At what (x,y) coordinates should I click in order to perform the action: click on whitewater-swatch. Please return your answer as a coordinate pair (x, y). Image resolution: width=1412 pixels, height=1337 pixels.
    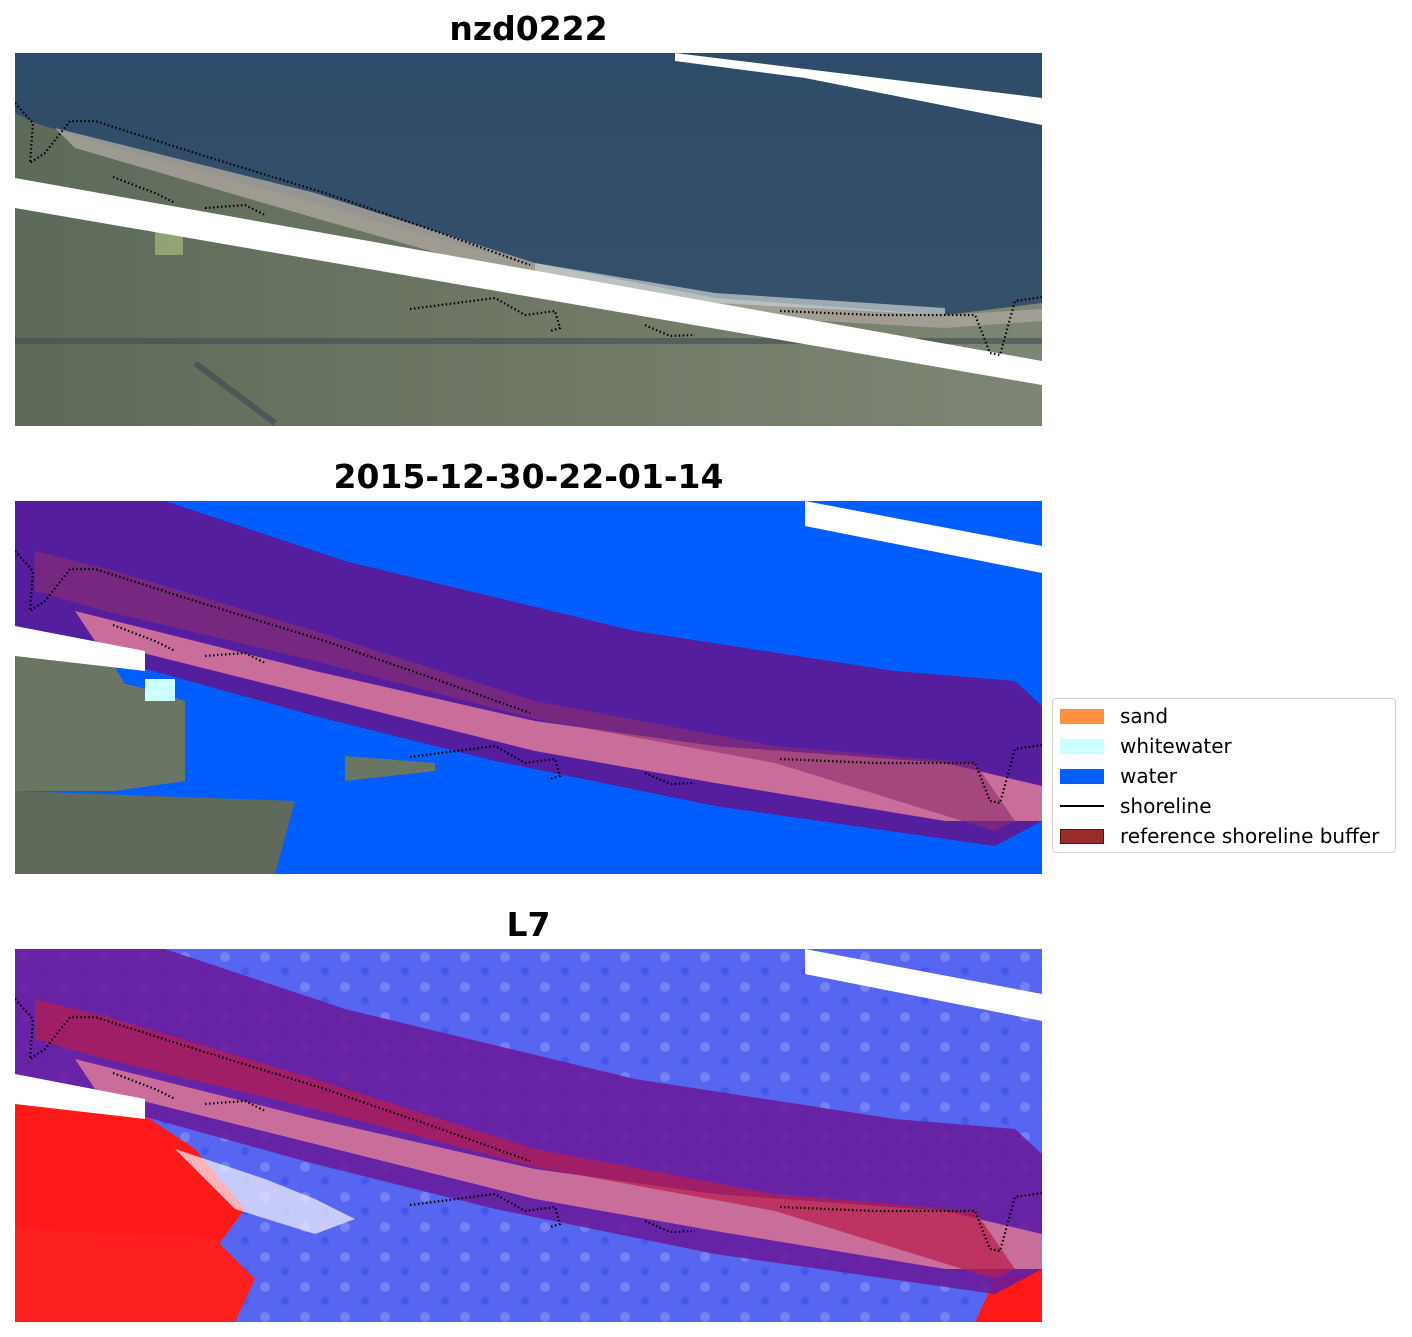
    Looking at the image, I should click on (1082, 746).